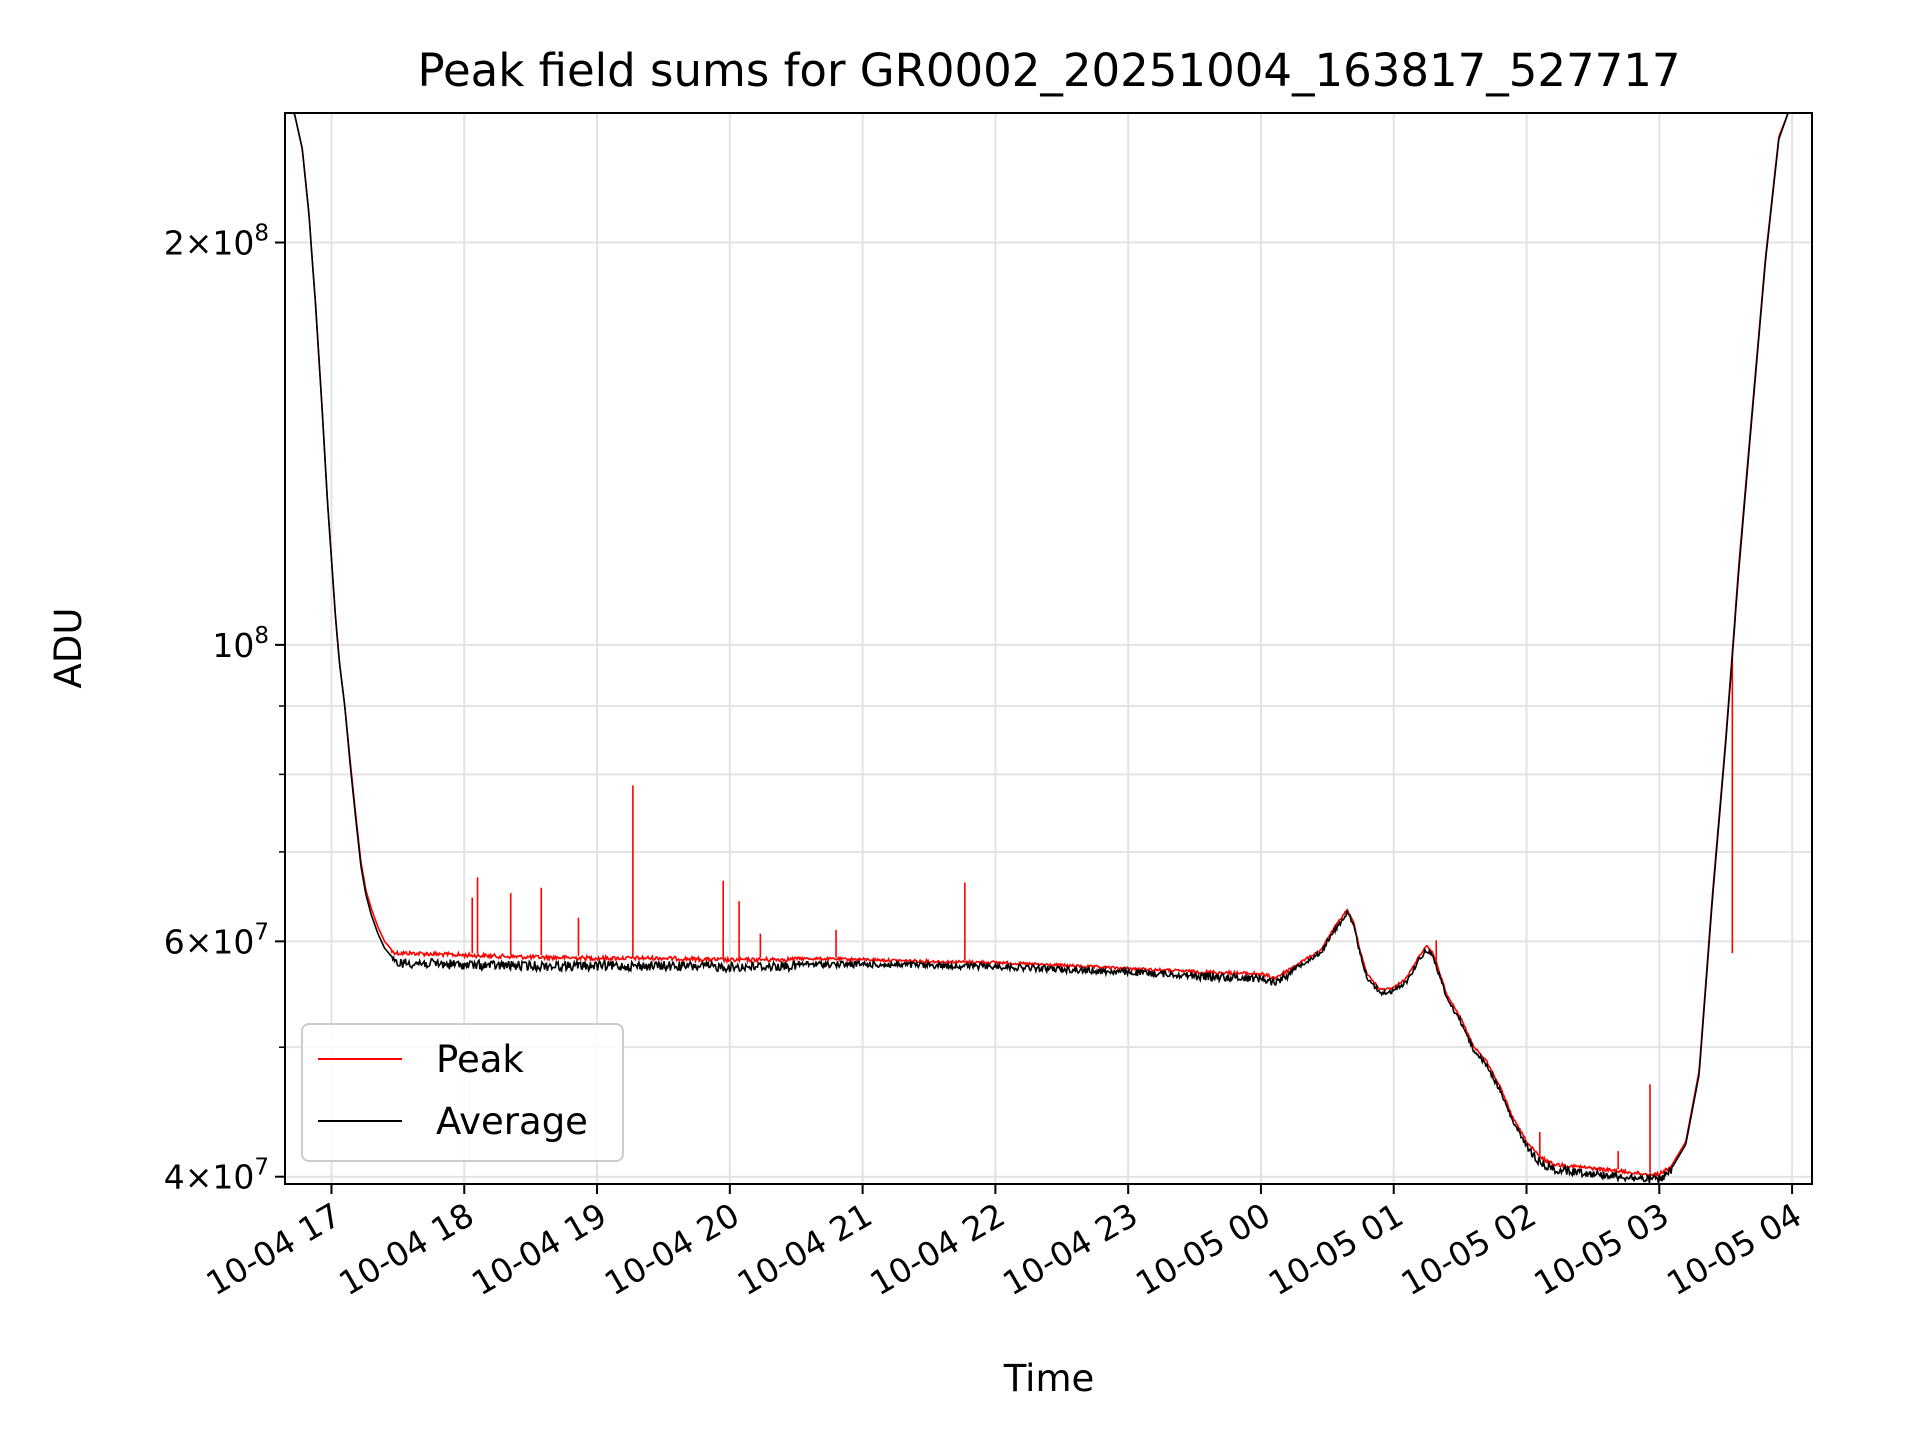 The image size is (1920, 1444). What do you see at coordinates (480, 1059) in the screenshot?
I see `legend-peak-label: Peak` at bounding box center [480, 1059].